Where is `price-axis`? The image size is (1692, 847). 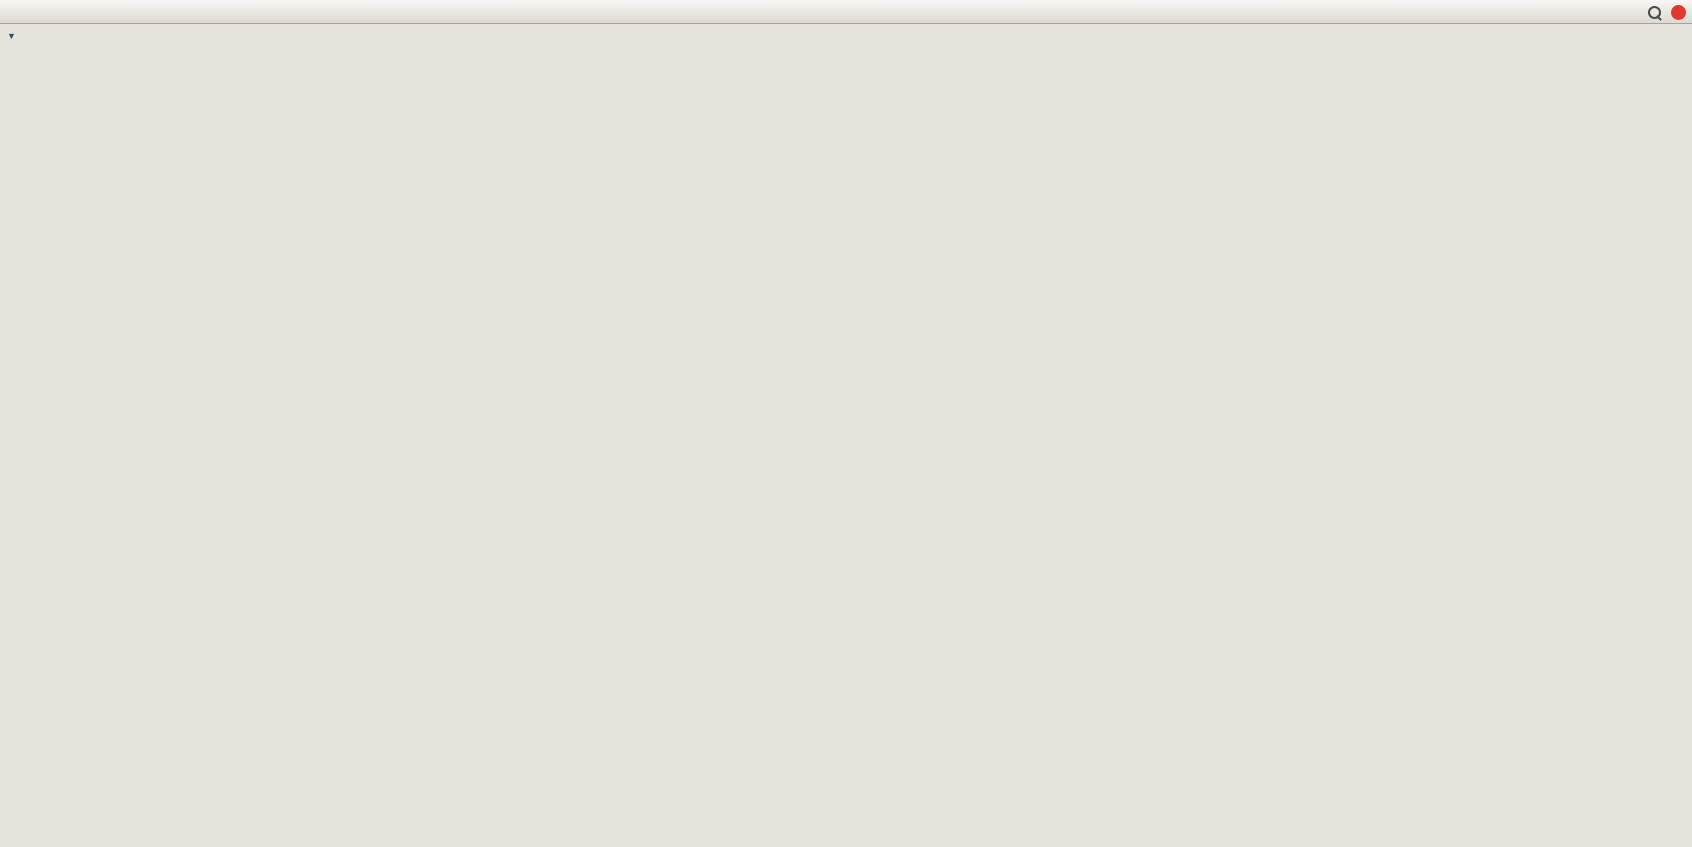 price-axis is located at coordinates (1637, 394).